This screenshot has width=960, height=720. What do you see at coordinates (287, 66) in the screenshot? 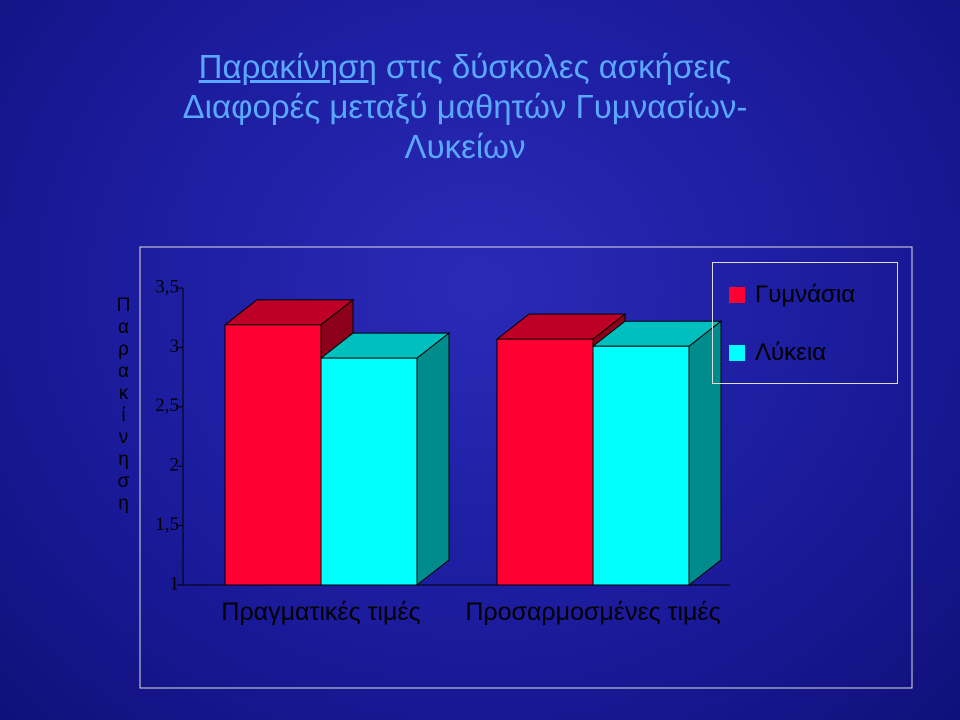
I see `title-text: Παρακίνηση` at bounding box center [287, 66].